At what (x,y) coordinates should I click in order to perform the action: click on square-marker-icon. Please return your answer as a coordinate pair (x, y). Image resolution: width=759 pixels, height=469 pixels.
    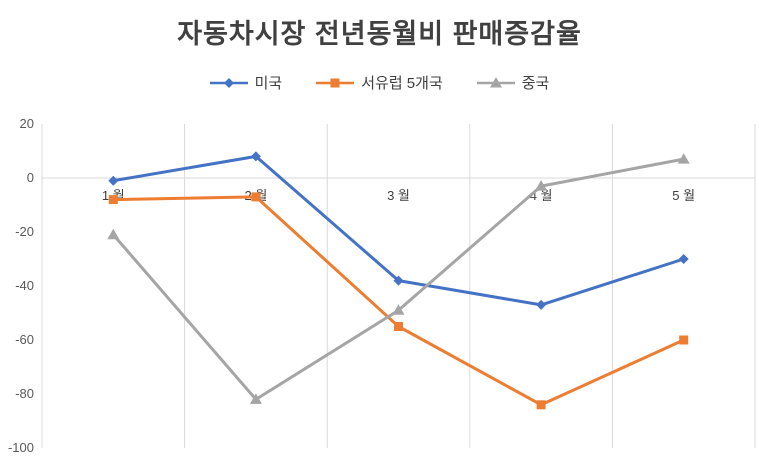
    Looking at the image, I should click on (335, 82).